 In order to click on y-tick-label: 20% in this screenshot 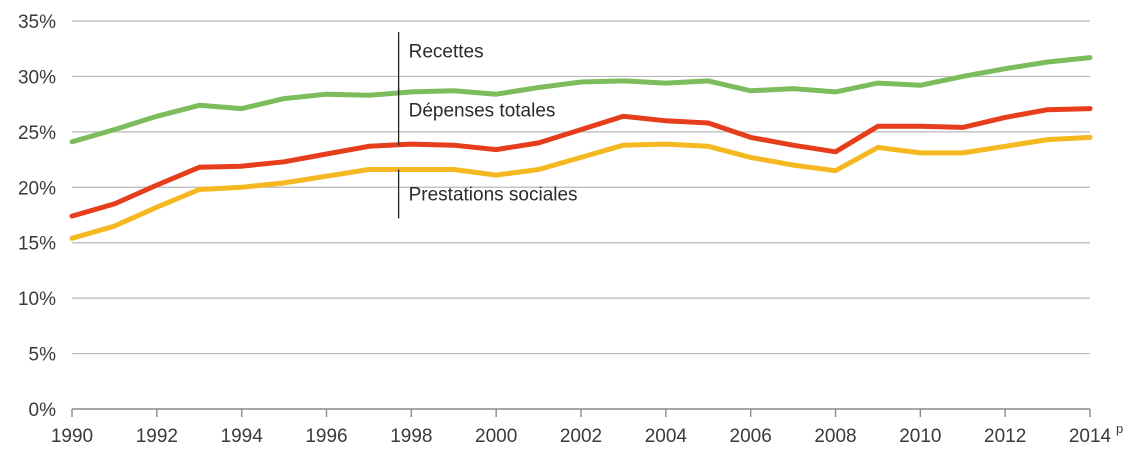, I will do `click(37, 188)`.